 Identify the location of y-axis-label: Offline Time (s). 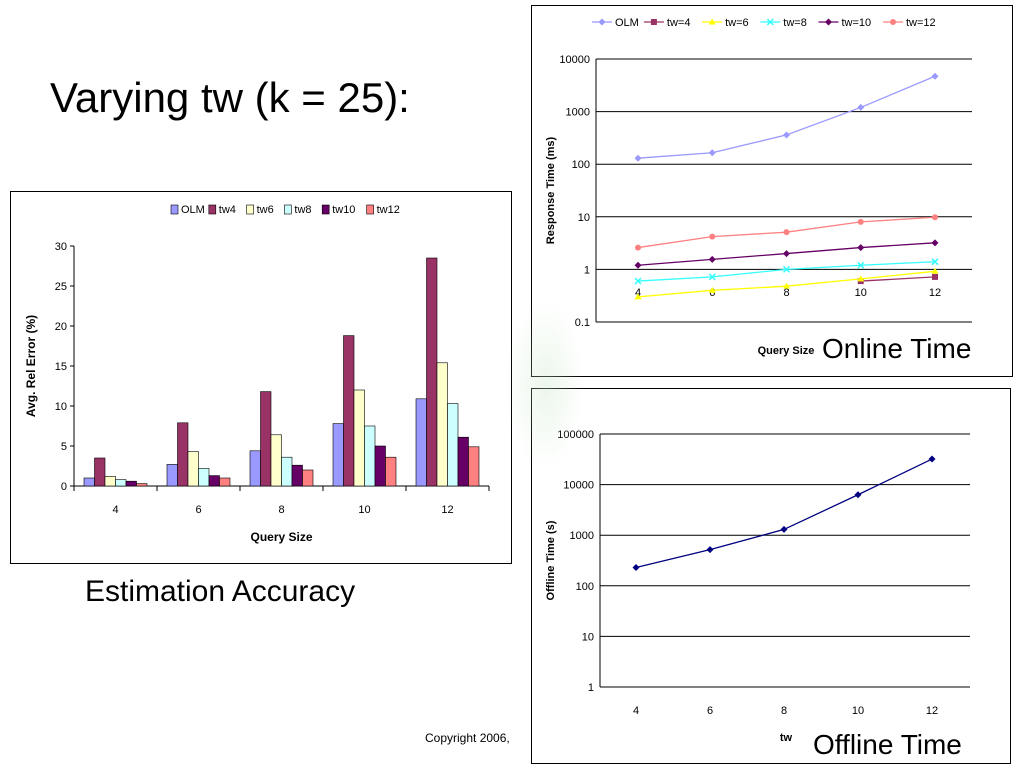
(551, 560).